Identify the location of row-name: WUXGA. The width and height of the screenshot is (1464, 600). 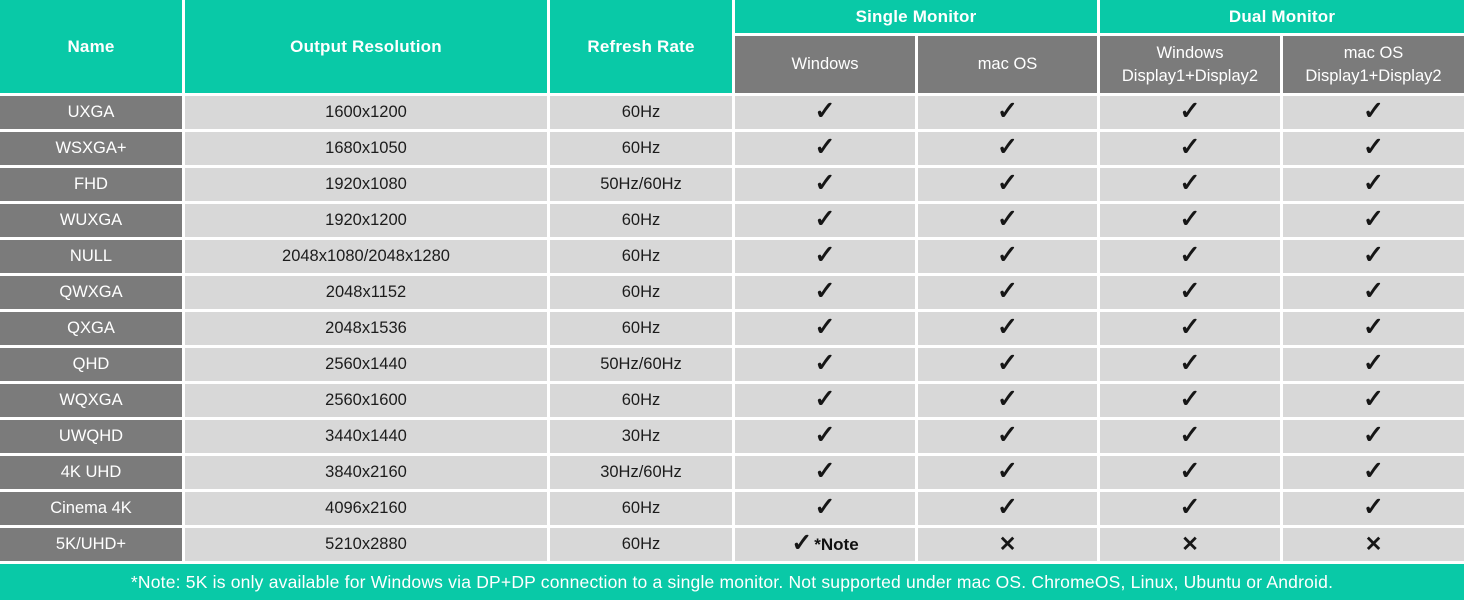
(91, 220).